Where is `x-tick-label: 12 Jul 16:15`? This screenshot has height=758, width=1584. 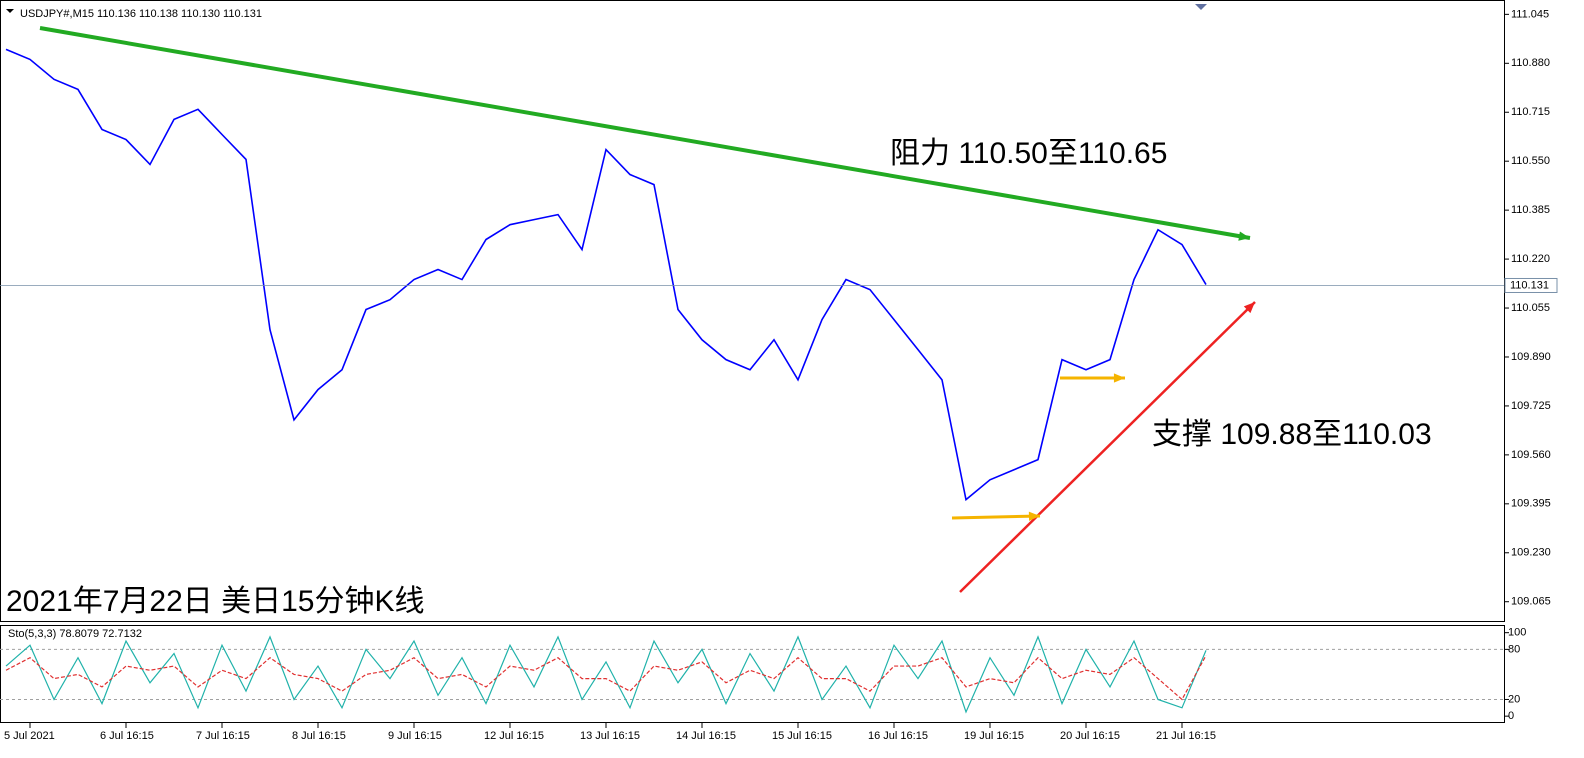 x-tick-label: 12 Jul 16:15 is located at coordinates (514, 736).